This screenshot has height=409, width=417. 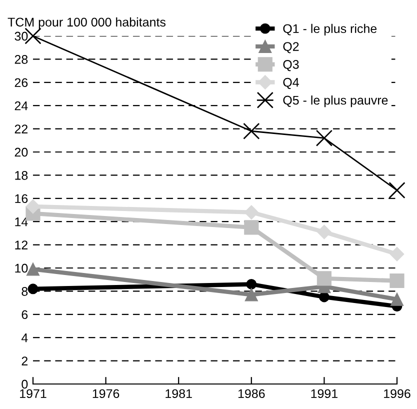 I want to click on y-tick-label: 14, so click(x=21, y=222).